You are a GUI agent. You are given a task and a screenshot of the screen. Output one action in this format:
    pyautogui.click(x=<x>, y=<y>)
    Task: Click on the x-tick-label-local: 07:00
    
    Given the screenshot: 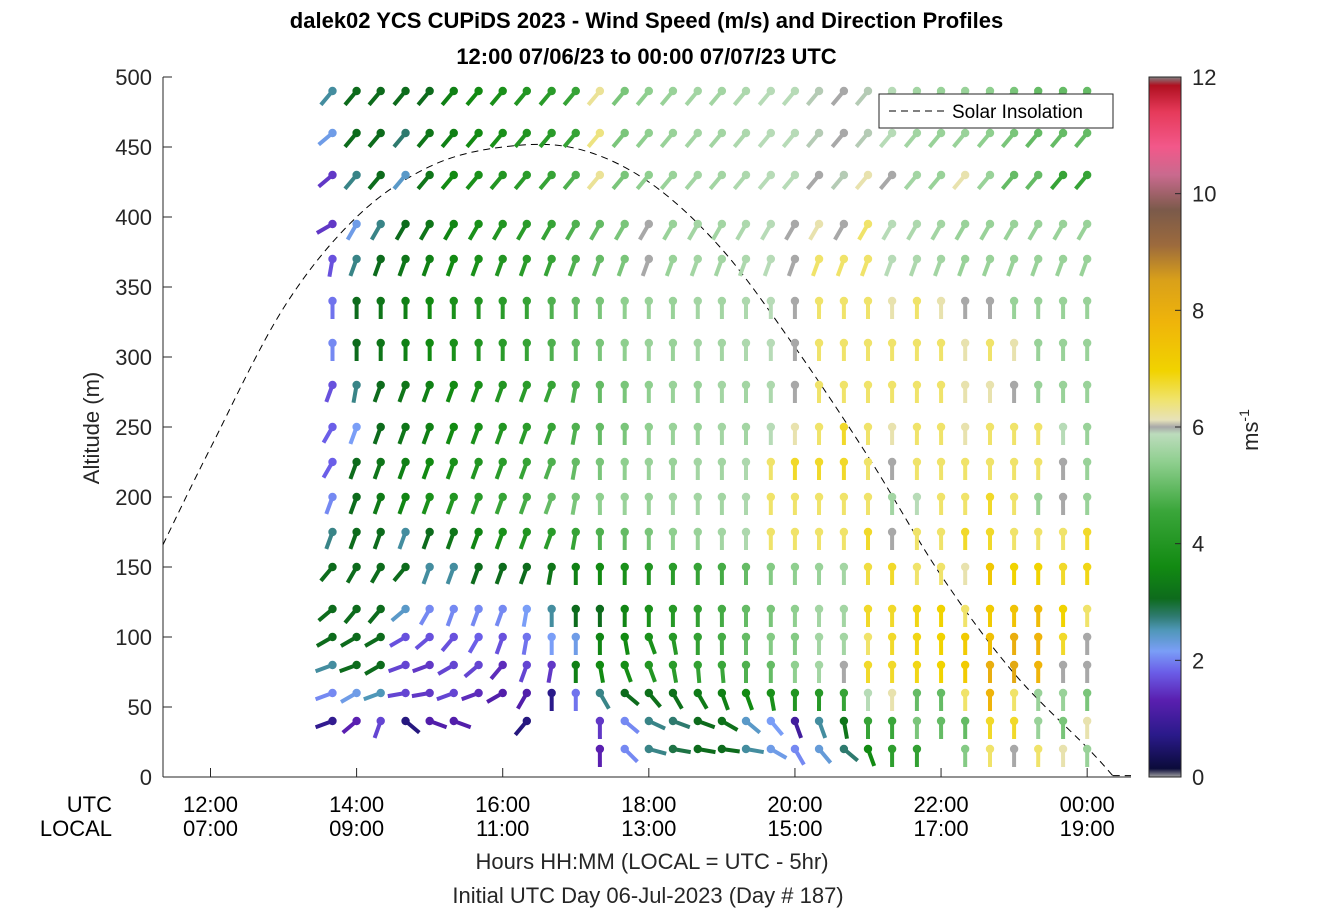 What is the action you would take?
    pyautogui.click(x=210, y=828)
    